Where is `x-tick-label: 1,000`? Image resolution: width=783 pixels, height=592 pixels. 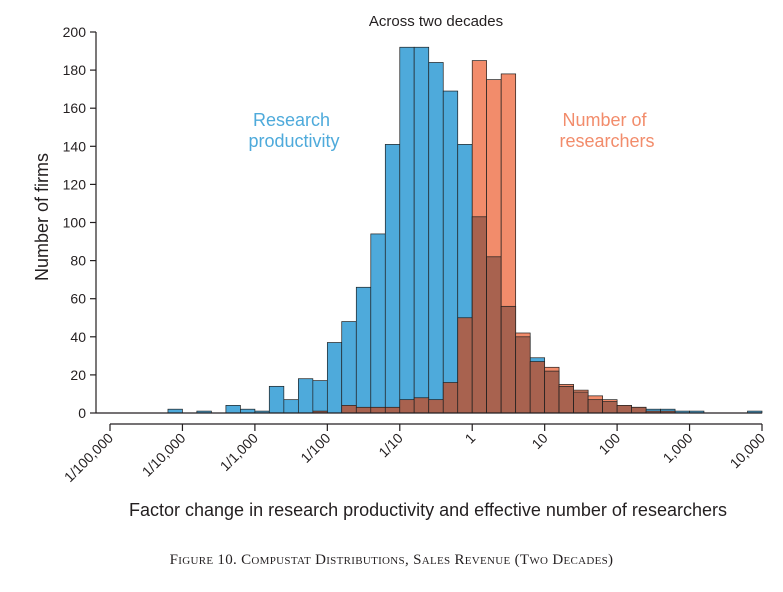
x-tick-label: 1,000 is located at coordinates (678, 448).